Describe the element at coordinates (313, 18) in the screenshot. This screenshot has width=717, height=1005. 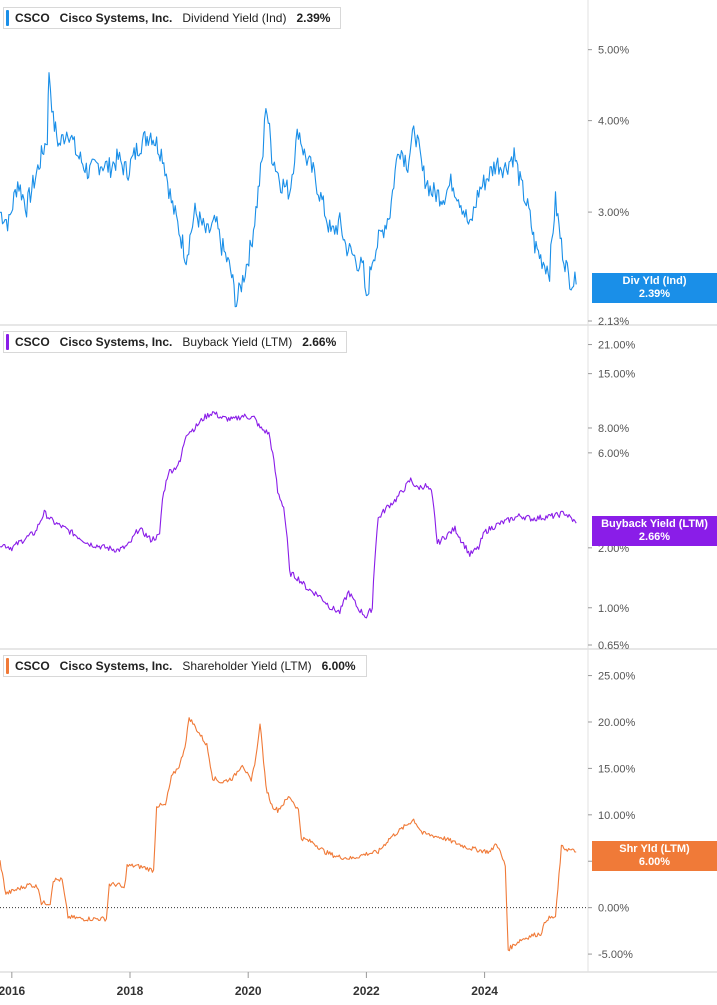
I see `legend-value: 2.39%` at that location.